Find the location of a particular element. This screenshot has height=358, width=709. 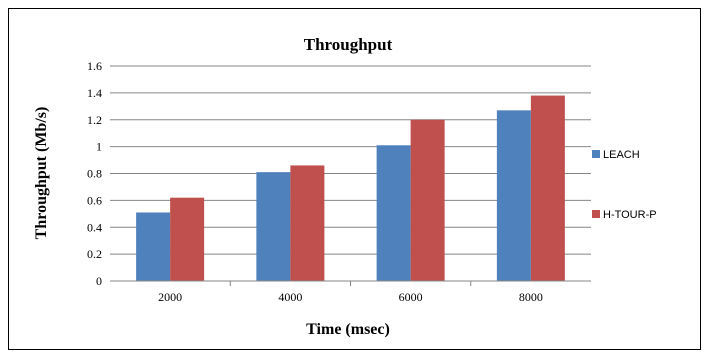

x-tick-label: 8000 is located at coordinates (531, 297).